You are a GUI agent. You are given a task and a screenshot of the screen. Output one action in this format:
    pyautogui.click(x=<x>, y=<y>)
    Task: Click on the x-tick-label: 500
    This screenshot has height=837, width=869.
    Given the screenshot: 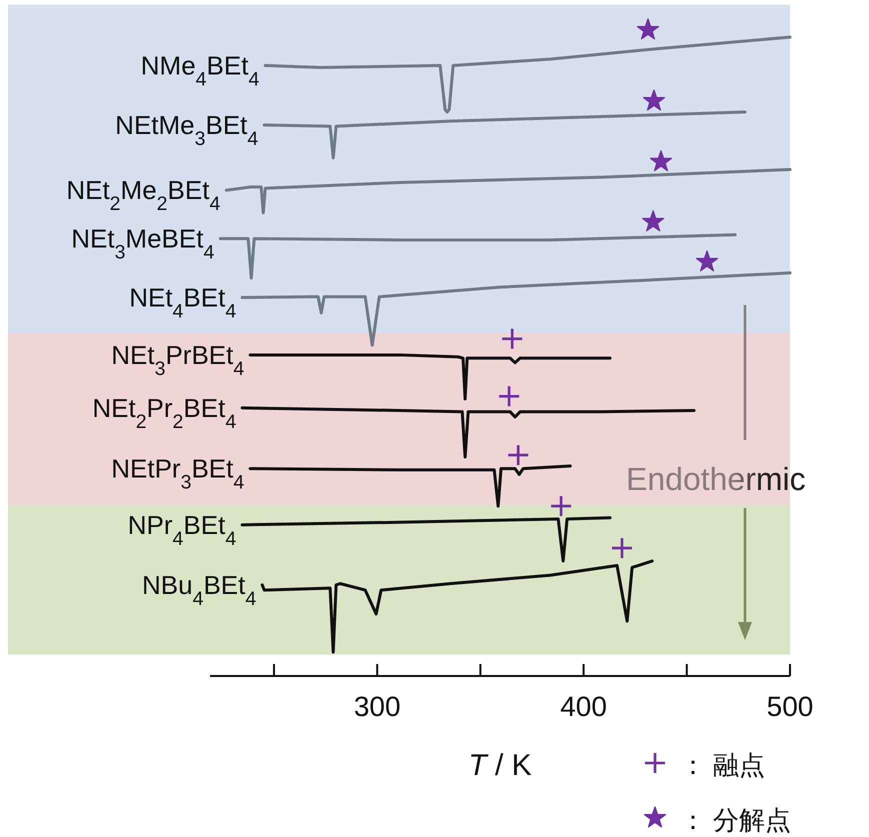 What is the action you would take?
    pyautogui.click(x=790, y=706)
    